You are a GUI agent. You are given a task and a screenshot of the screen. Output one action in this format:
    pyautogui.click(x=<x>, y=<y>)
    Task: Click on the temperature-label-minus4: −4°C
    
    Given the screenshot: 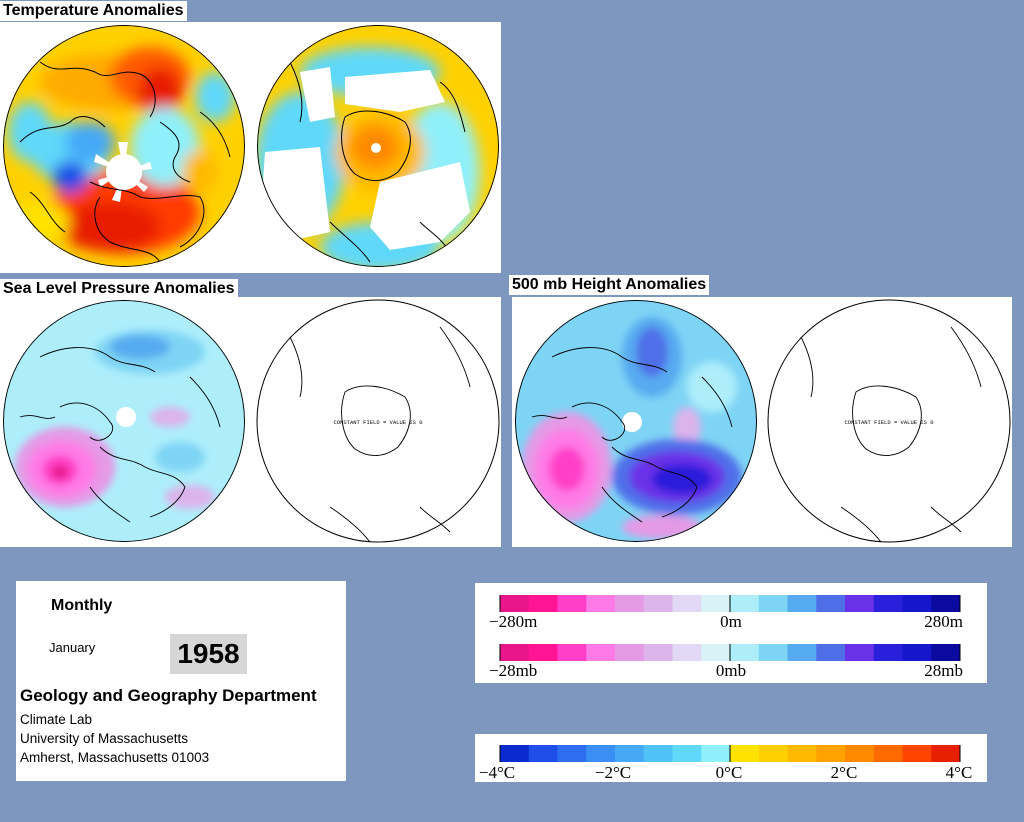 What is the action you would take?
    pyautogui.click(x=497, y=772)
    